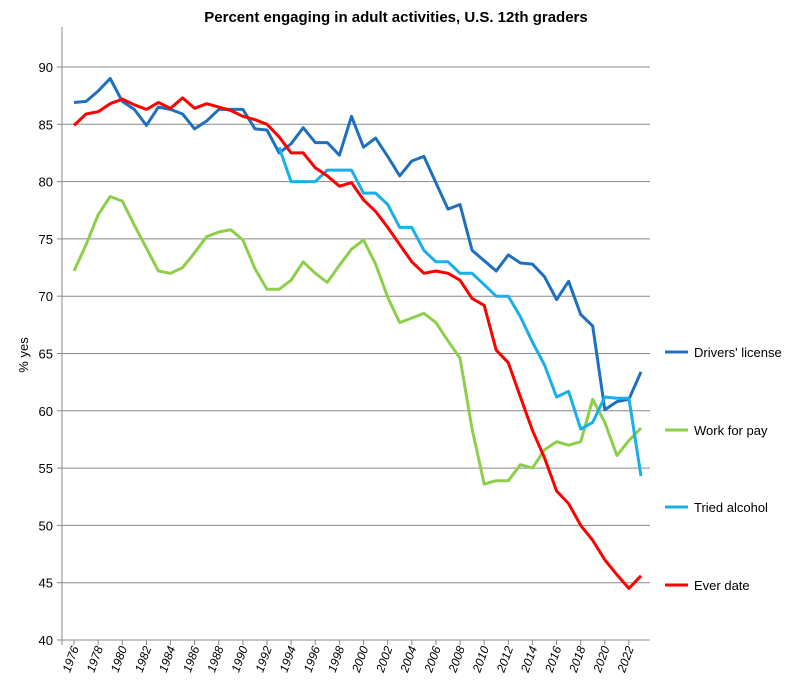  Describe the element at coordinates (731, 507) in the screenshot. I see `legend-label: Tried alcohol` at that location.